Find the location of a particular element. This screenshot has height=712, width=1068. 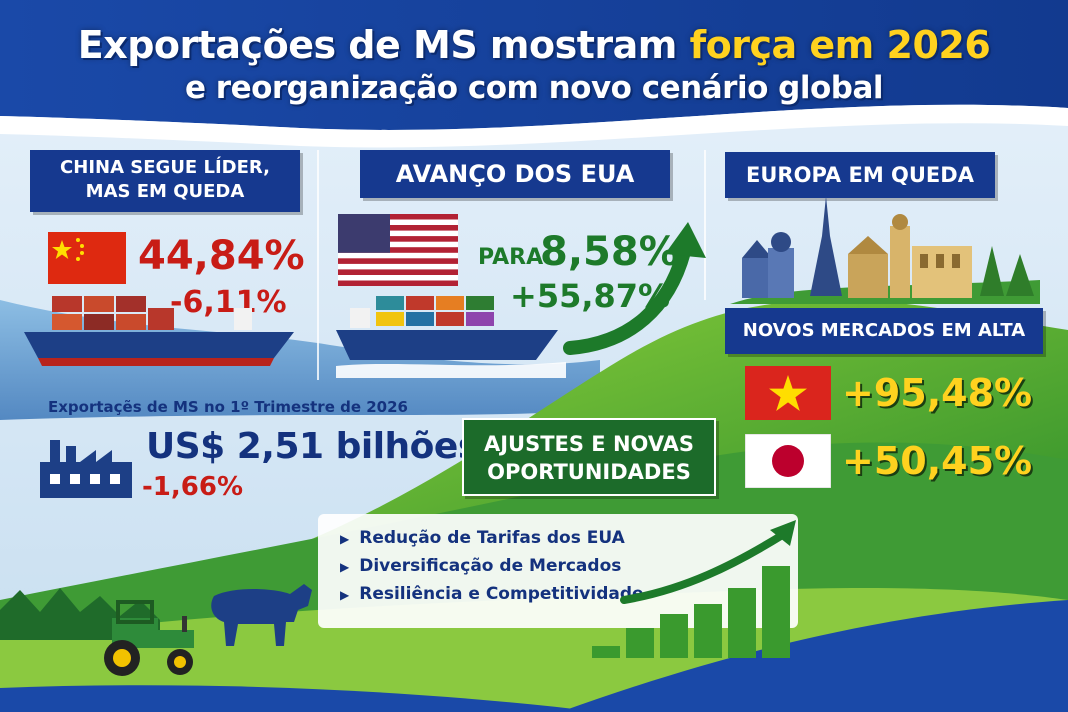

europe-heading-banner: EUROPA EM QUEDA is located at coordinates (860, 175).